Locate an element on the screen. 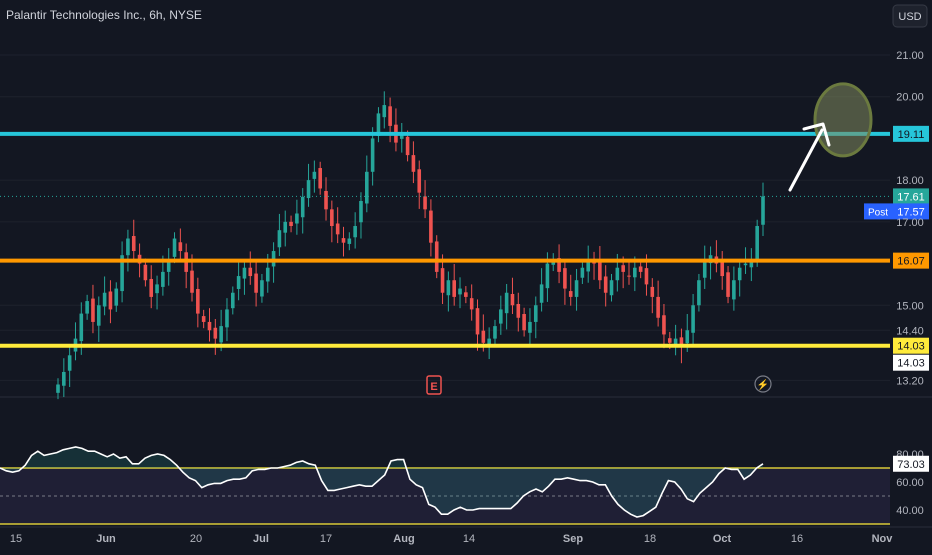 The image size is (932, 555). dividend-marker-ring is located at coordinates (763, 384).